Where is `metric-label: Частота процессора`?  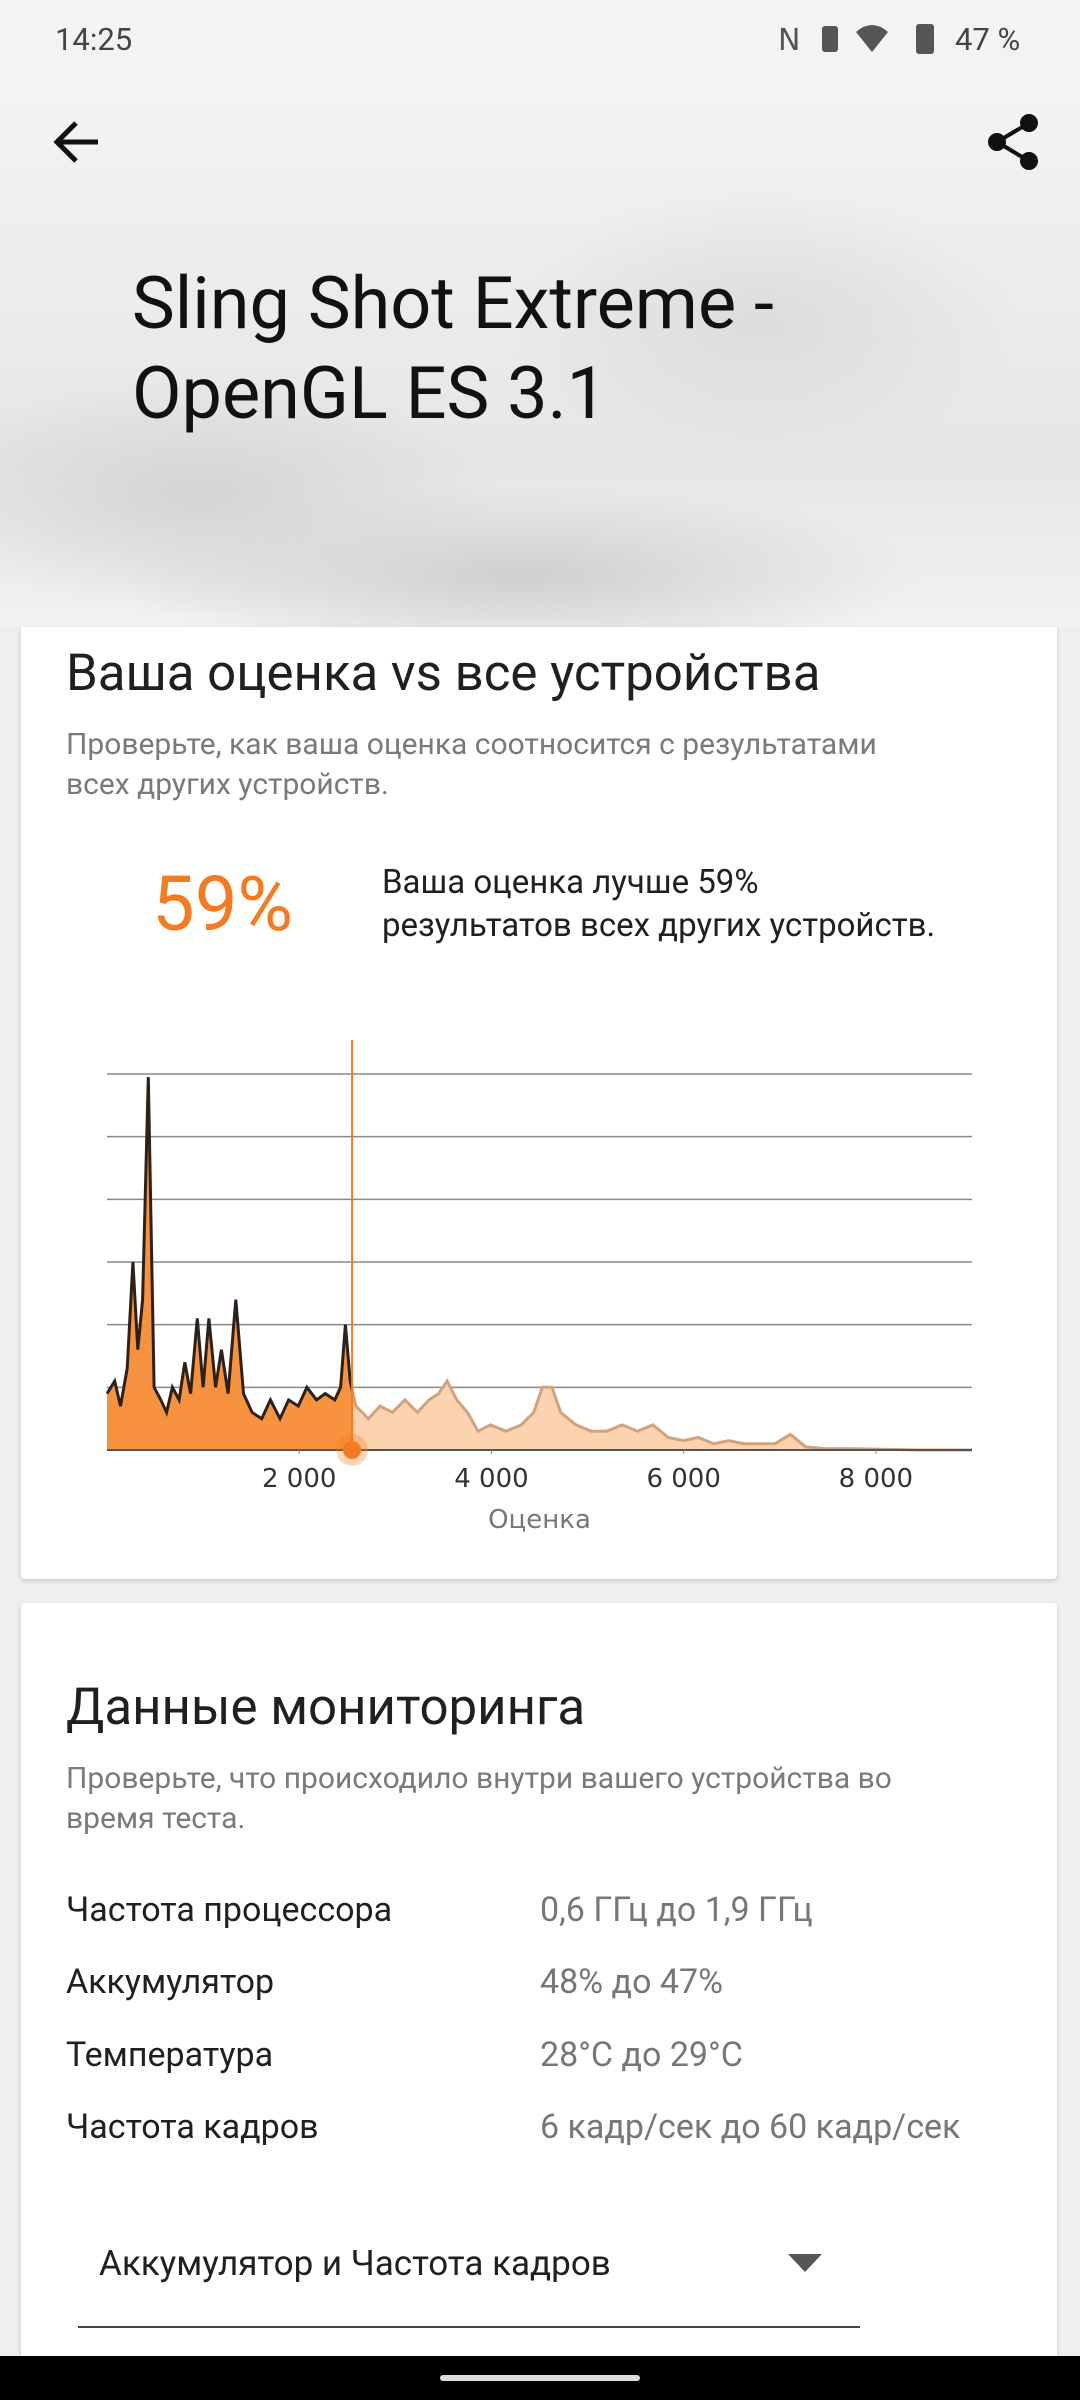
metric-label: Частота процессора is located at coordinates (229, 1910).